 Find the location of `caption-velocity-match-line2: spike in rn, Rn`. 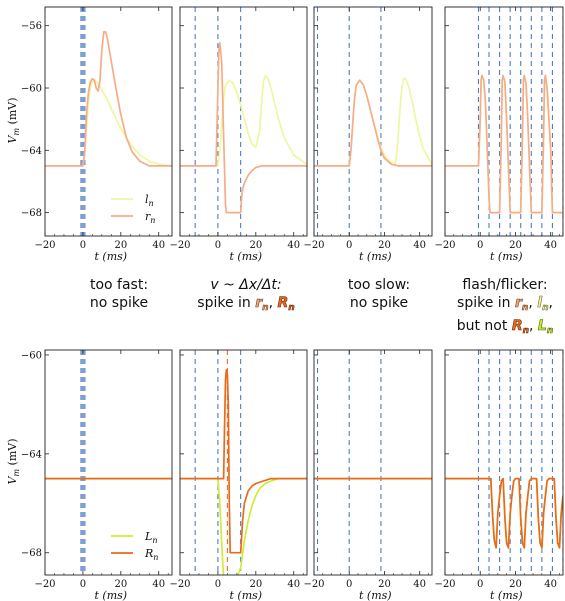

caption-velocity-match-line2: spike in rn, Rn is located at coordinates (246, 304).